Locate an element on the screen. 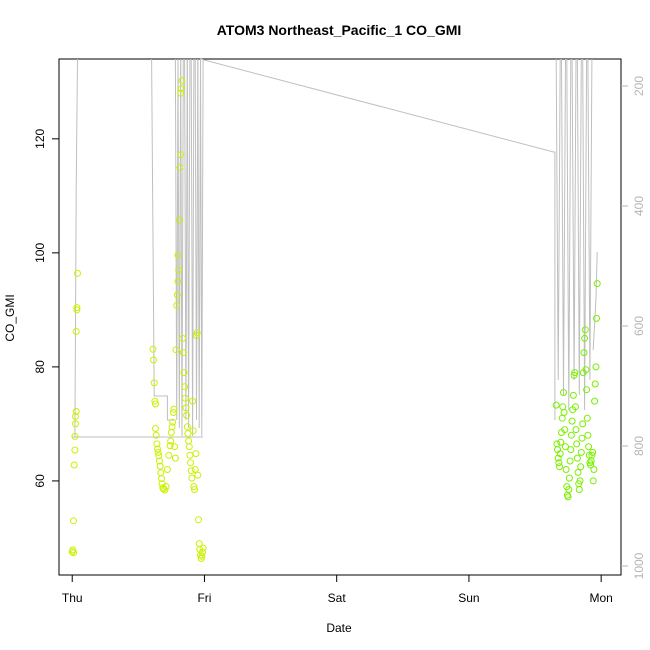 Image resolution: width=650 pixels, height=650 pixels. x-tick-label: Fri is located at coordinates (204, 598).